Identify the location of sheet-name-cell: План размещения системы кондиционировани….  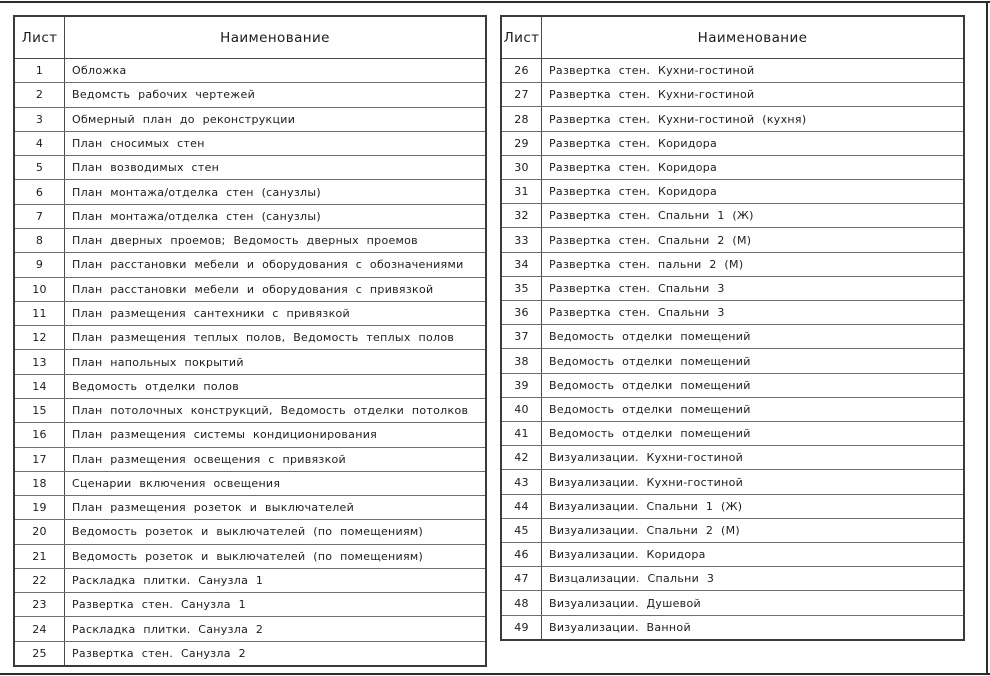
(225, 435).